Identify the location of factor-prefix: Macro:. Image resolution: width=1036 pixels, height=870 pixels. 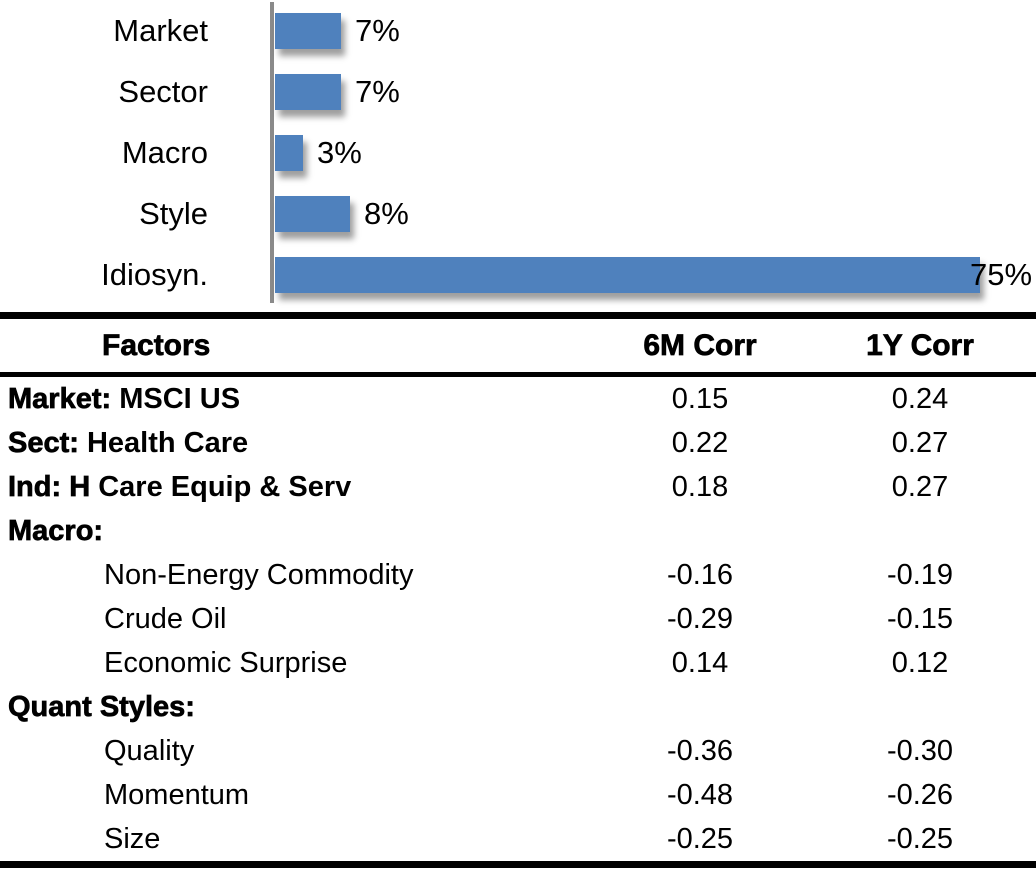
(56, 530).